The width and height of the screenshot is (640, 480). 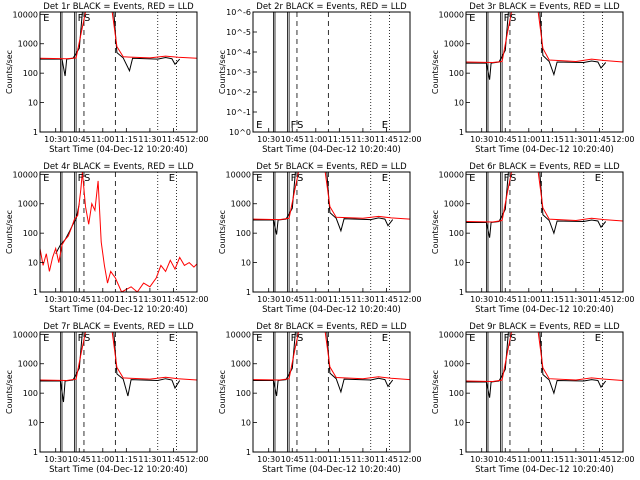 What do you see at coordinates (331, 327) in the screenshot?
I see `panel-title: Det 8r BLACK = Events, RED = LLD` at bounding box center [331, 327].